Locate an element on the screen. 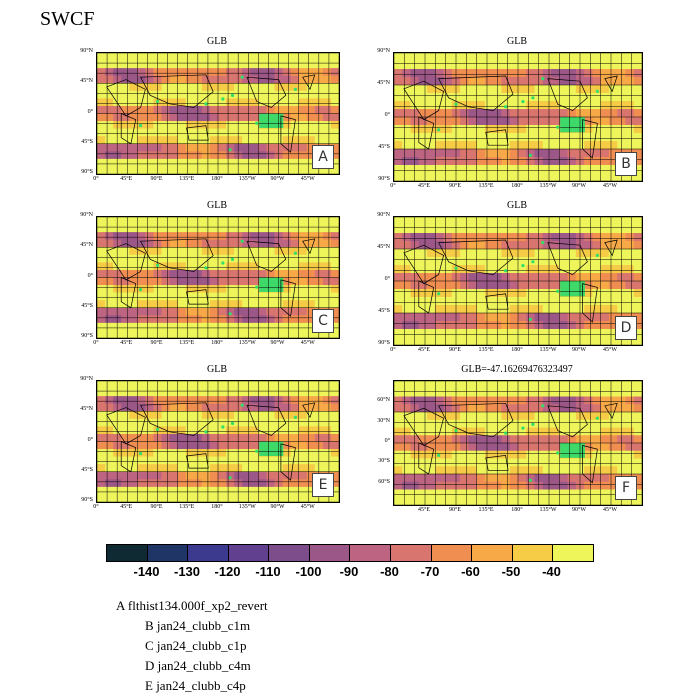 This screenshot has width=700, height=700. lon-tick-label: 90°W is located at coordinates (277, 343).